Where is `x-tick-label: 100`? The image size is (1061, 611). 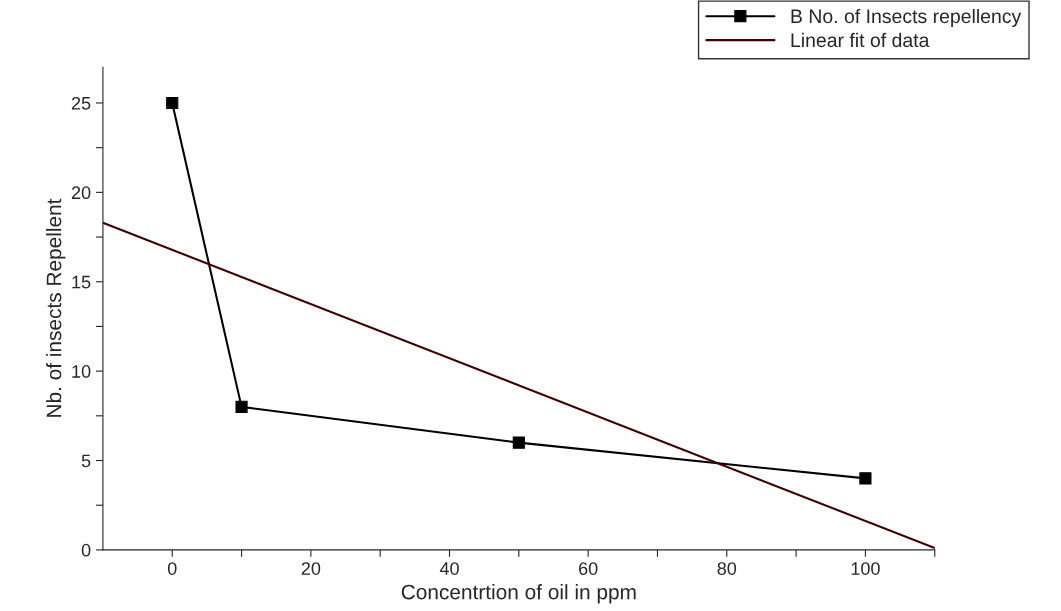
x-tick-label: 100 is located at coordinates (865, 568).